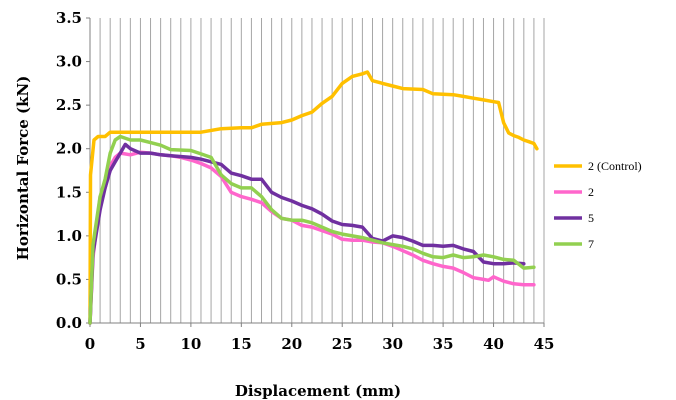 This screenshot has width=676, height=400. Describe the element at coordinates (591, 192) in the screenshot. I see `legend-label: 2` at that location.